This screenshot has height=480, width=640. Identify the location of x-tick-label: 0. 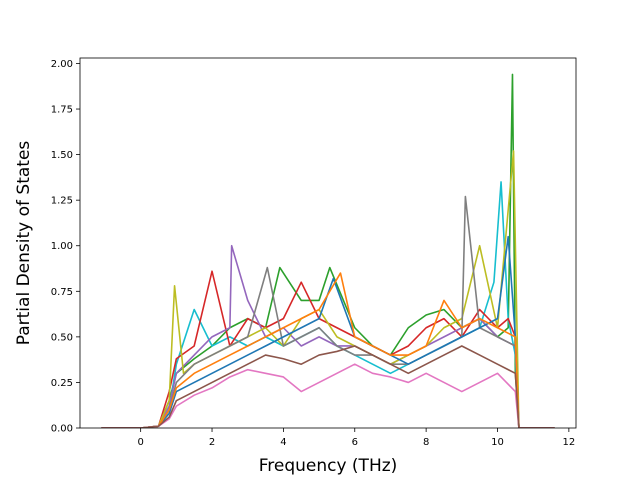
(140, 442).